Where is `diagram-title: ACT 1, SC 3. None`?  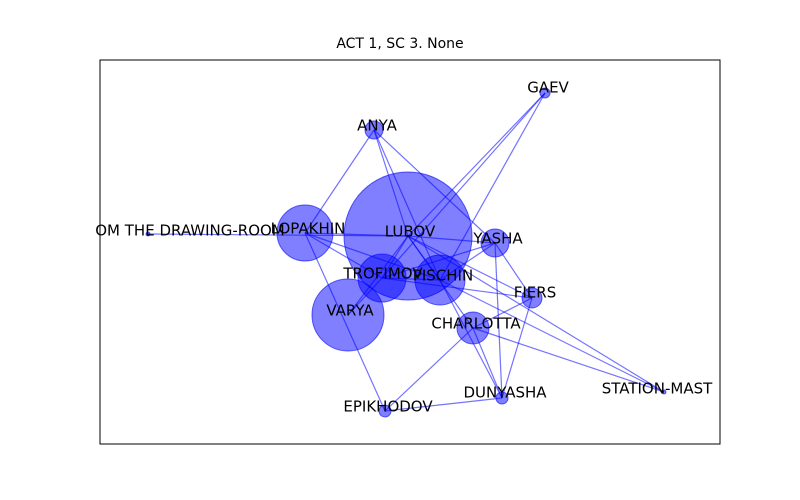
diagram-title: ACT 1, SC 3. None is located at coordinates (400, 44).